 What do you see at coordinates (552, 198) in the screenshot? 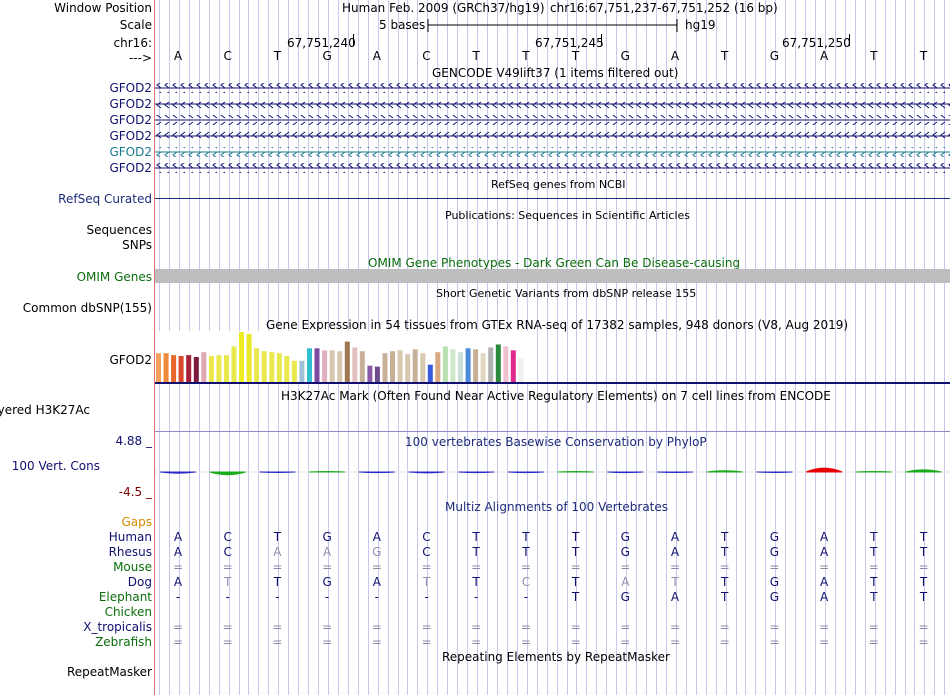
I see `refseq-gene-line` at bounding box center [552, 198].